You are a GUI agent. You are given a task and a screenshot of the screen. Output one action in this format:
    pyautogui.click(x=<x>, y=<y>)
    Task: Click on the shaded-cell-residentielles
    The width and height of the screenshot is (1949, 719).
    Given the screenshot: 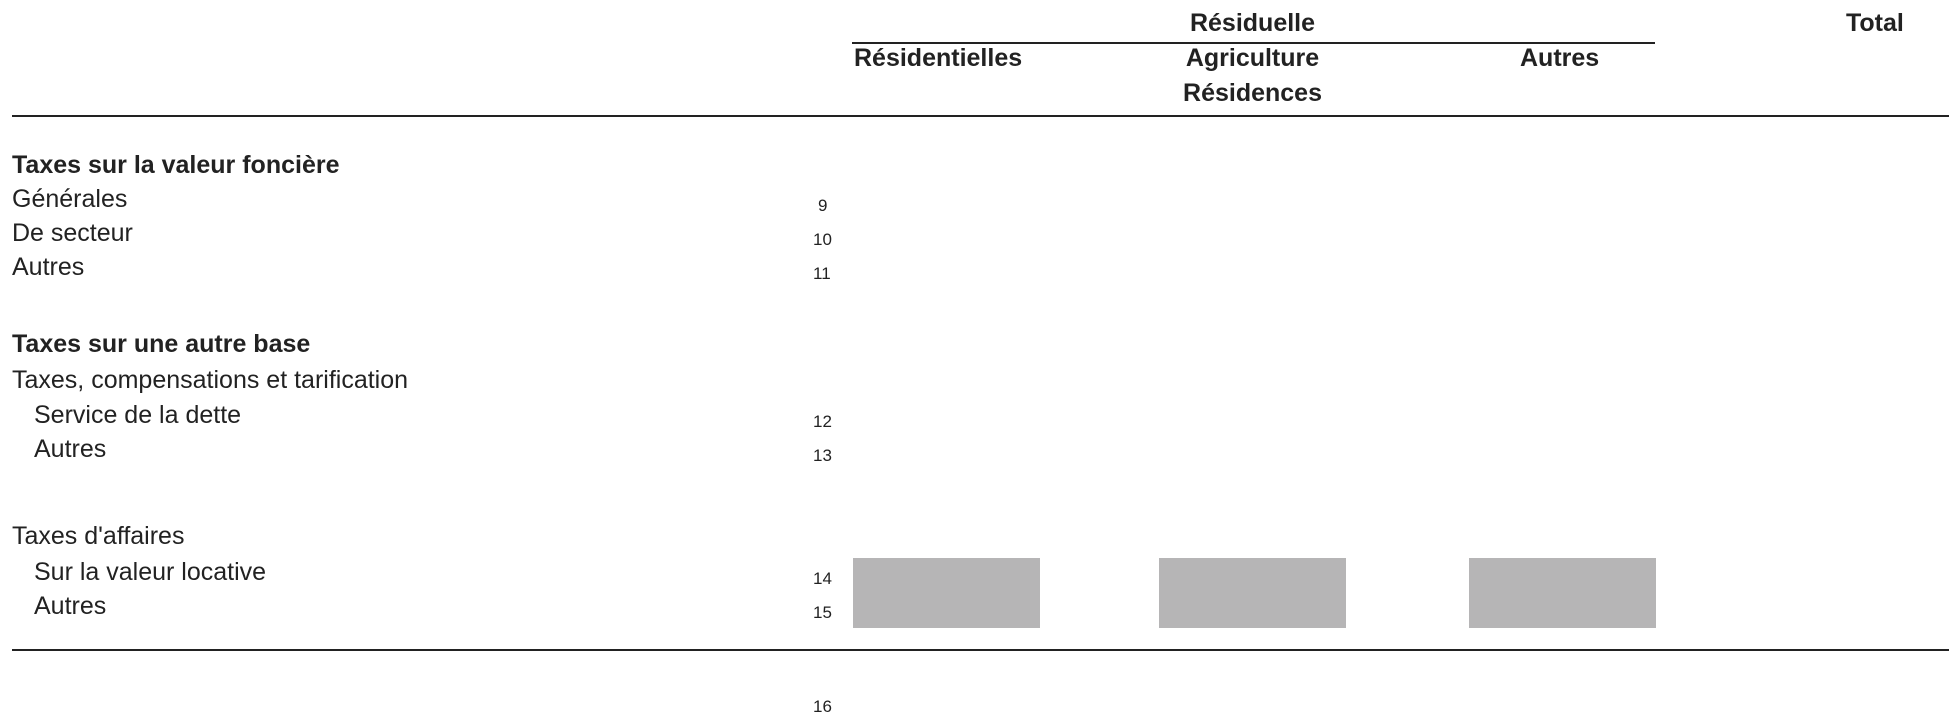 What is the action you would take?
    pyautogui.click(x=946, y=593)
    